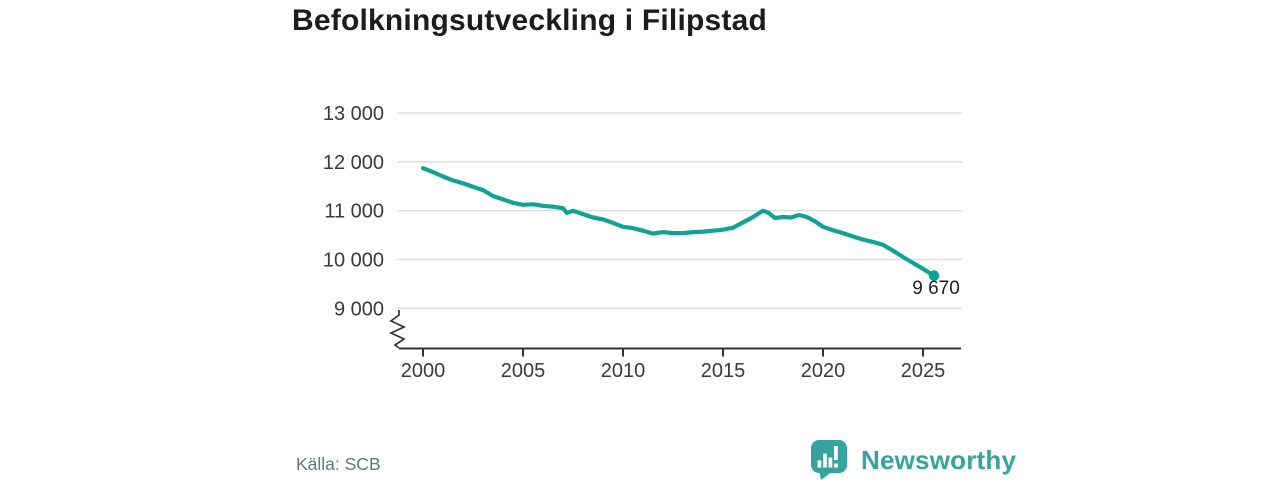 Image resolution: width=1280 pixels, height=481 pixels. I want to click on bar-tall, so click(825, 460).